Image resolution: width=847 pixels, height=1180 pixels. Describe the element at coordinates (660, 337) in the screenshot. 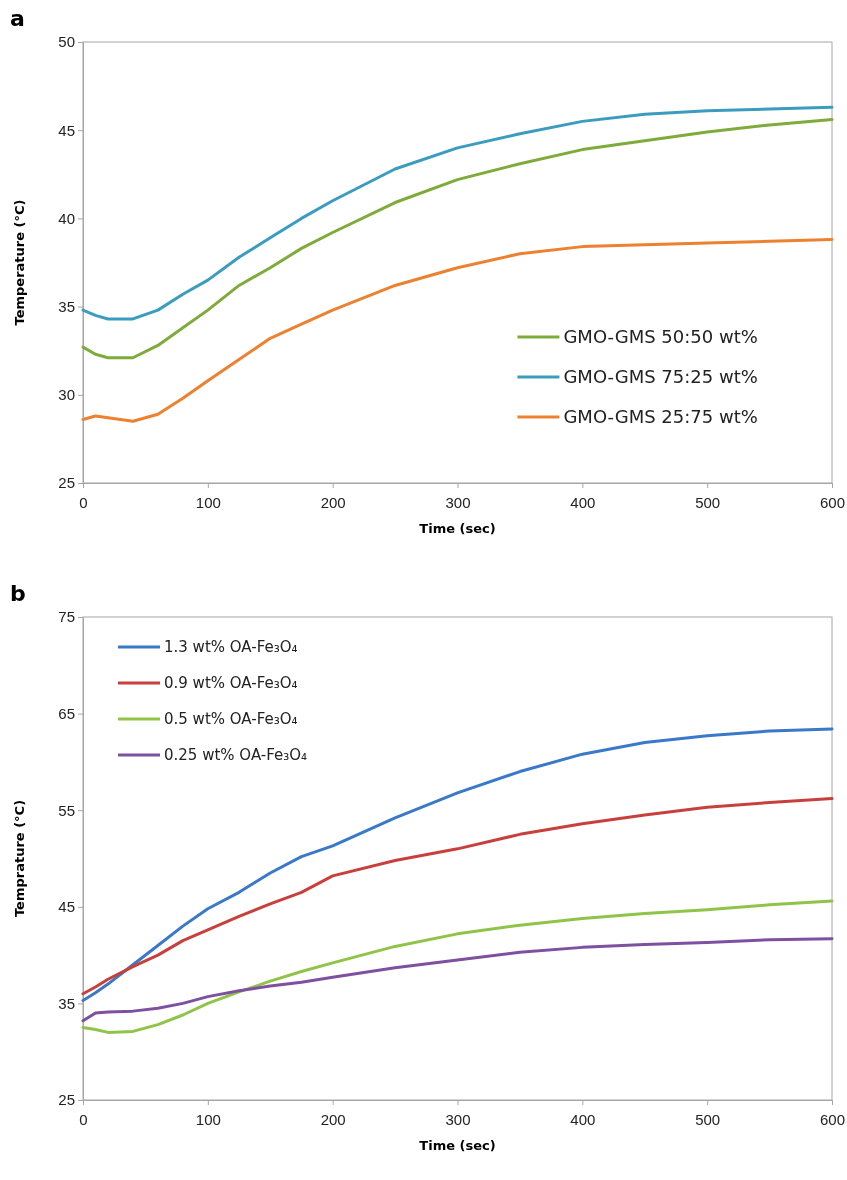

I see `legend-label: GMO-GMS 50:50 wt%` at that location.